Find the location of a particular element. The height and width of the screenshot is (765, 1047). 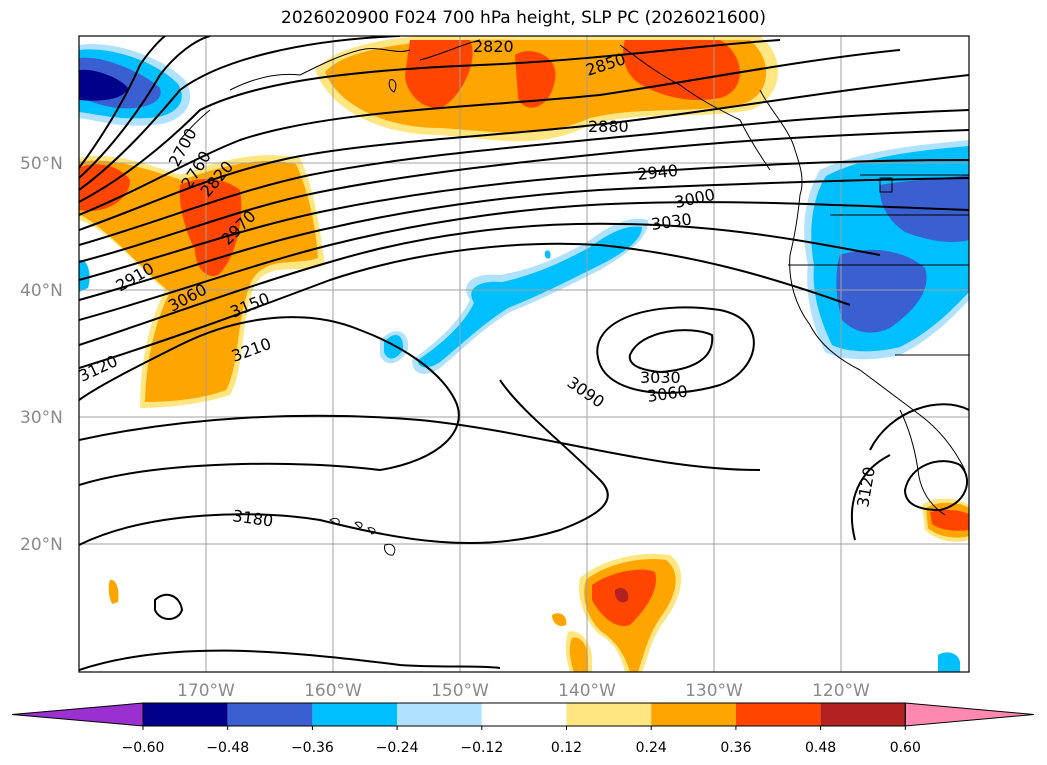

contour-label: 2820 is located at coordinates (493, 46).